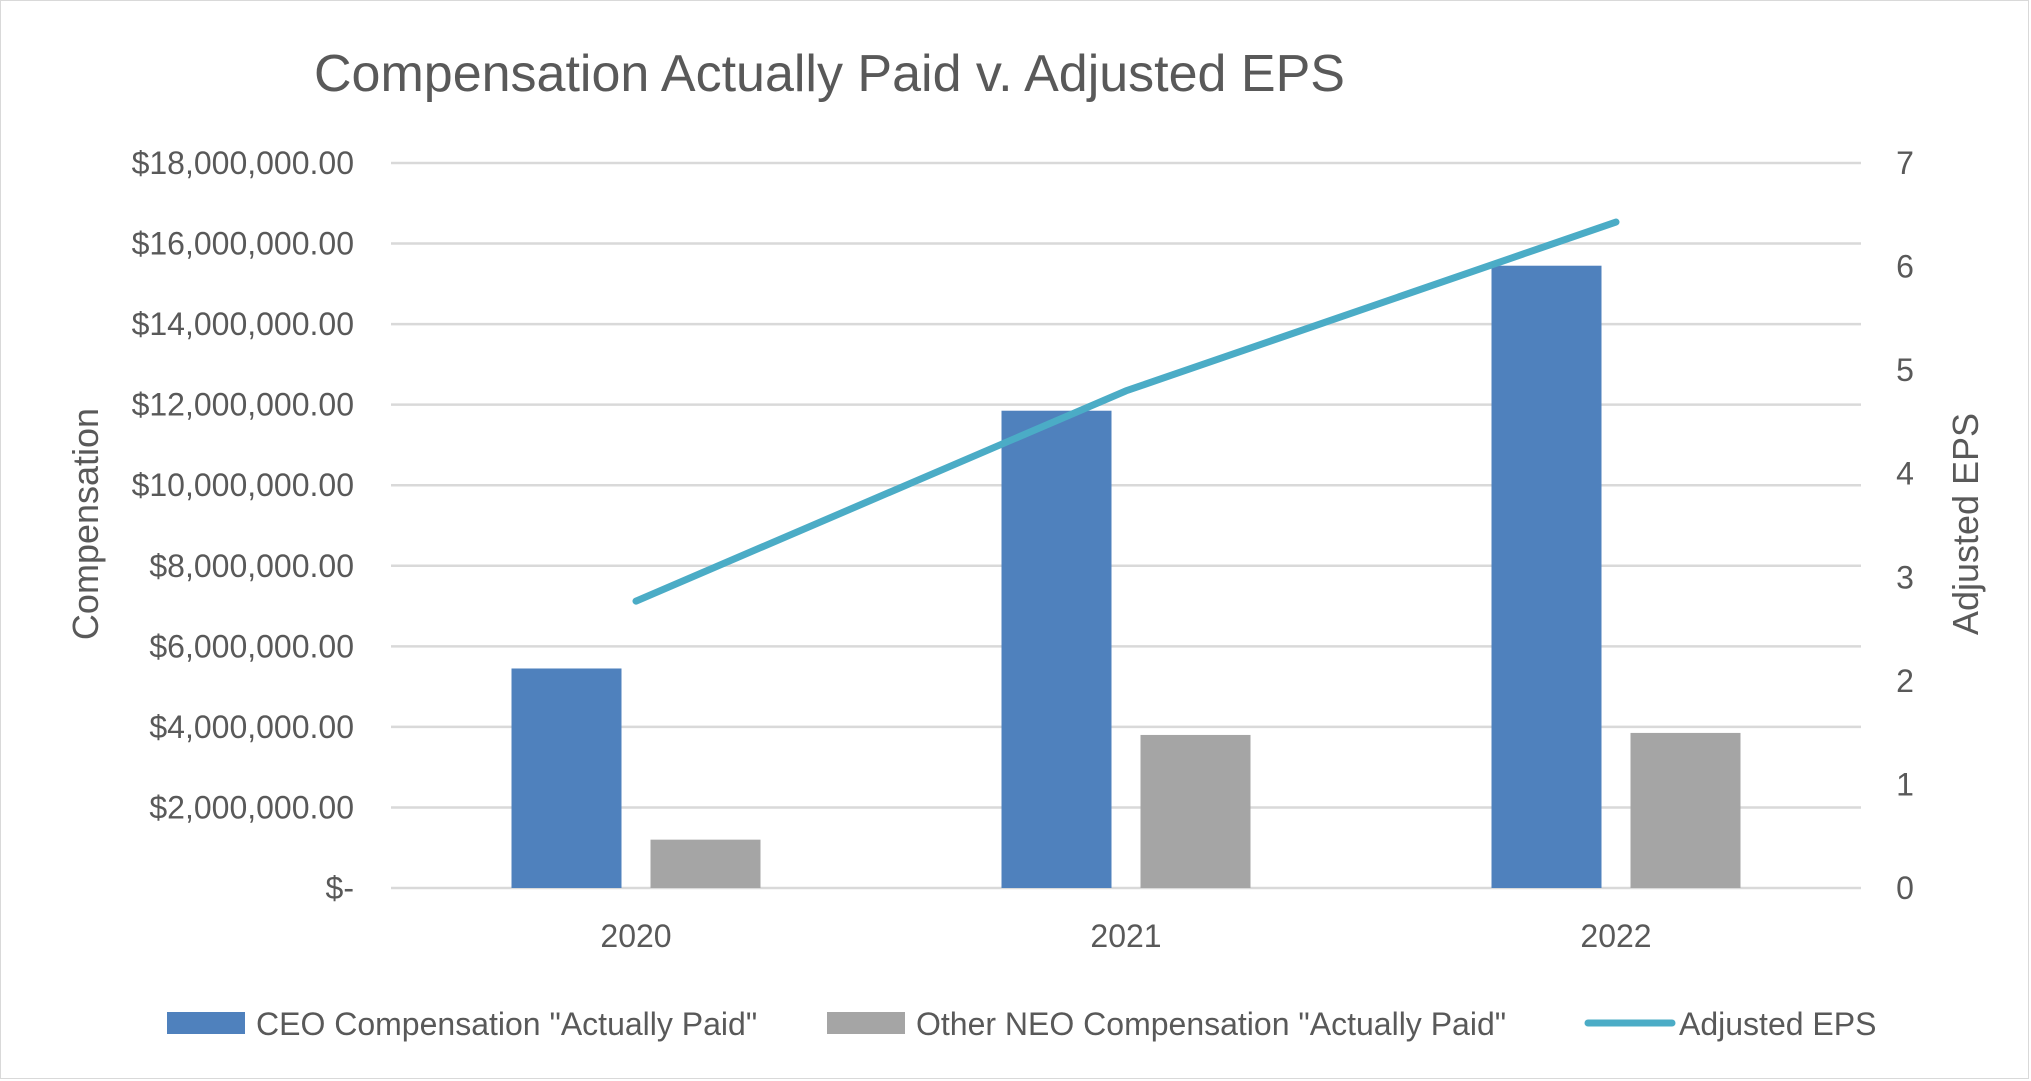 The height and width of the screenshot is (1081, 2031). Describe the element at coordinates (1905, 267) in the screenshot. I see `right-tick-label: 6` at that location.